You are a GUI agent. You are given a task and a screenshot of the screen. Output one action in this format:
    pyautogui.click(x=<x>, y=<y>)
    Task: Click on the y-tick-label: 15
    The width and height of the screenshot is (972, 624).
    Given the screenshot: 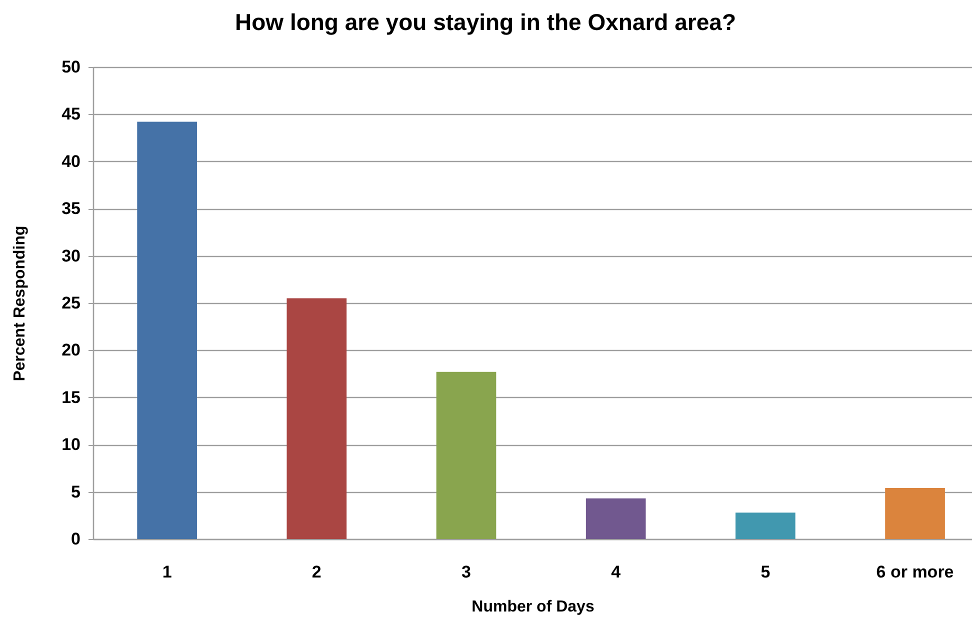 What is the action you would take?
    pyautogui.click(x=71, y=397)
    